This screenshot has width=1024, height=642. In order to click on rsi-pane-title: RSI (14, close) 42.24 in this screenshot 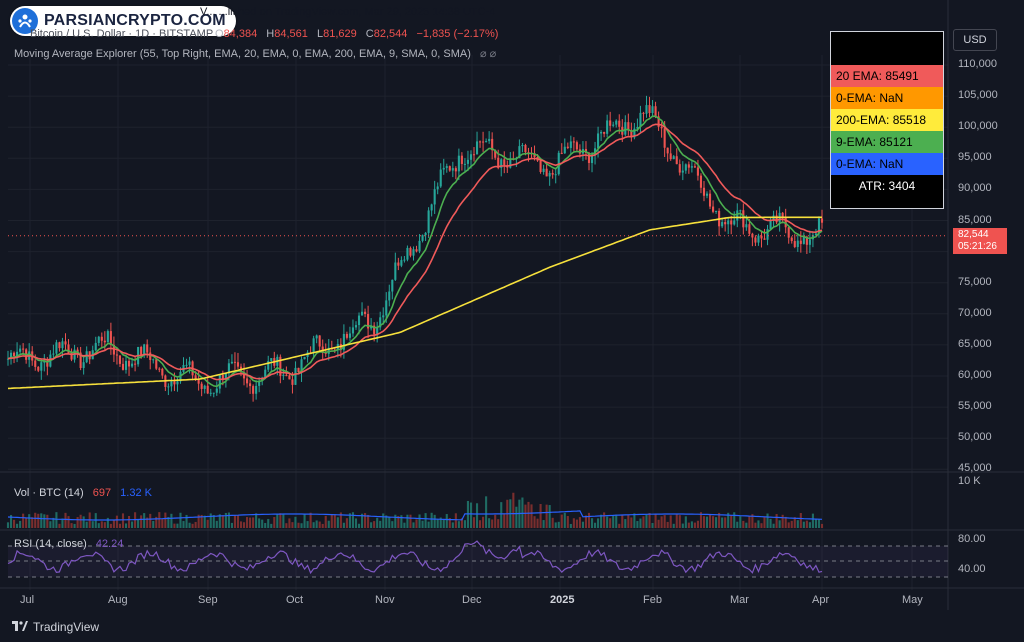, I will do `click(68, 544)`.